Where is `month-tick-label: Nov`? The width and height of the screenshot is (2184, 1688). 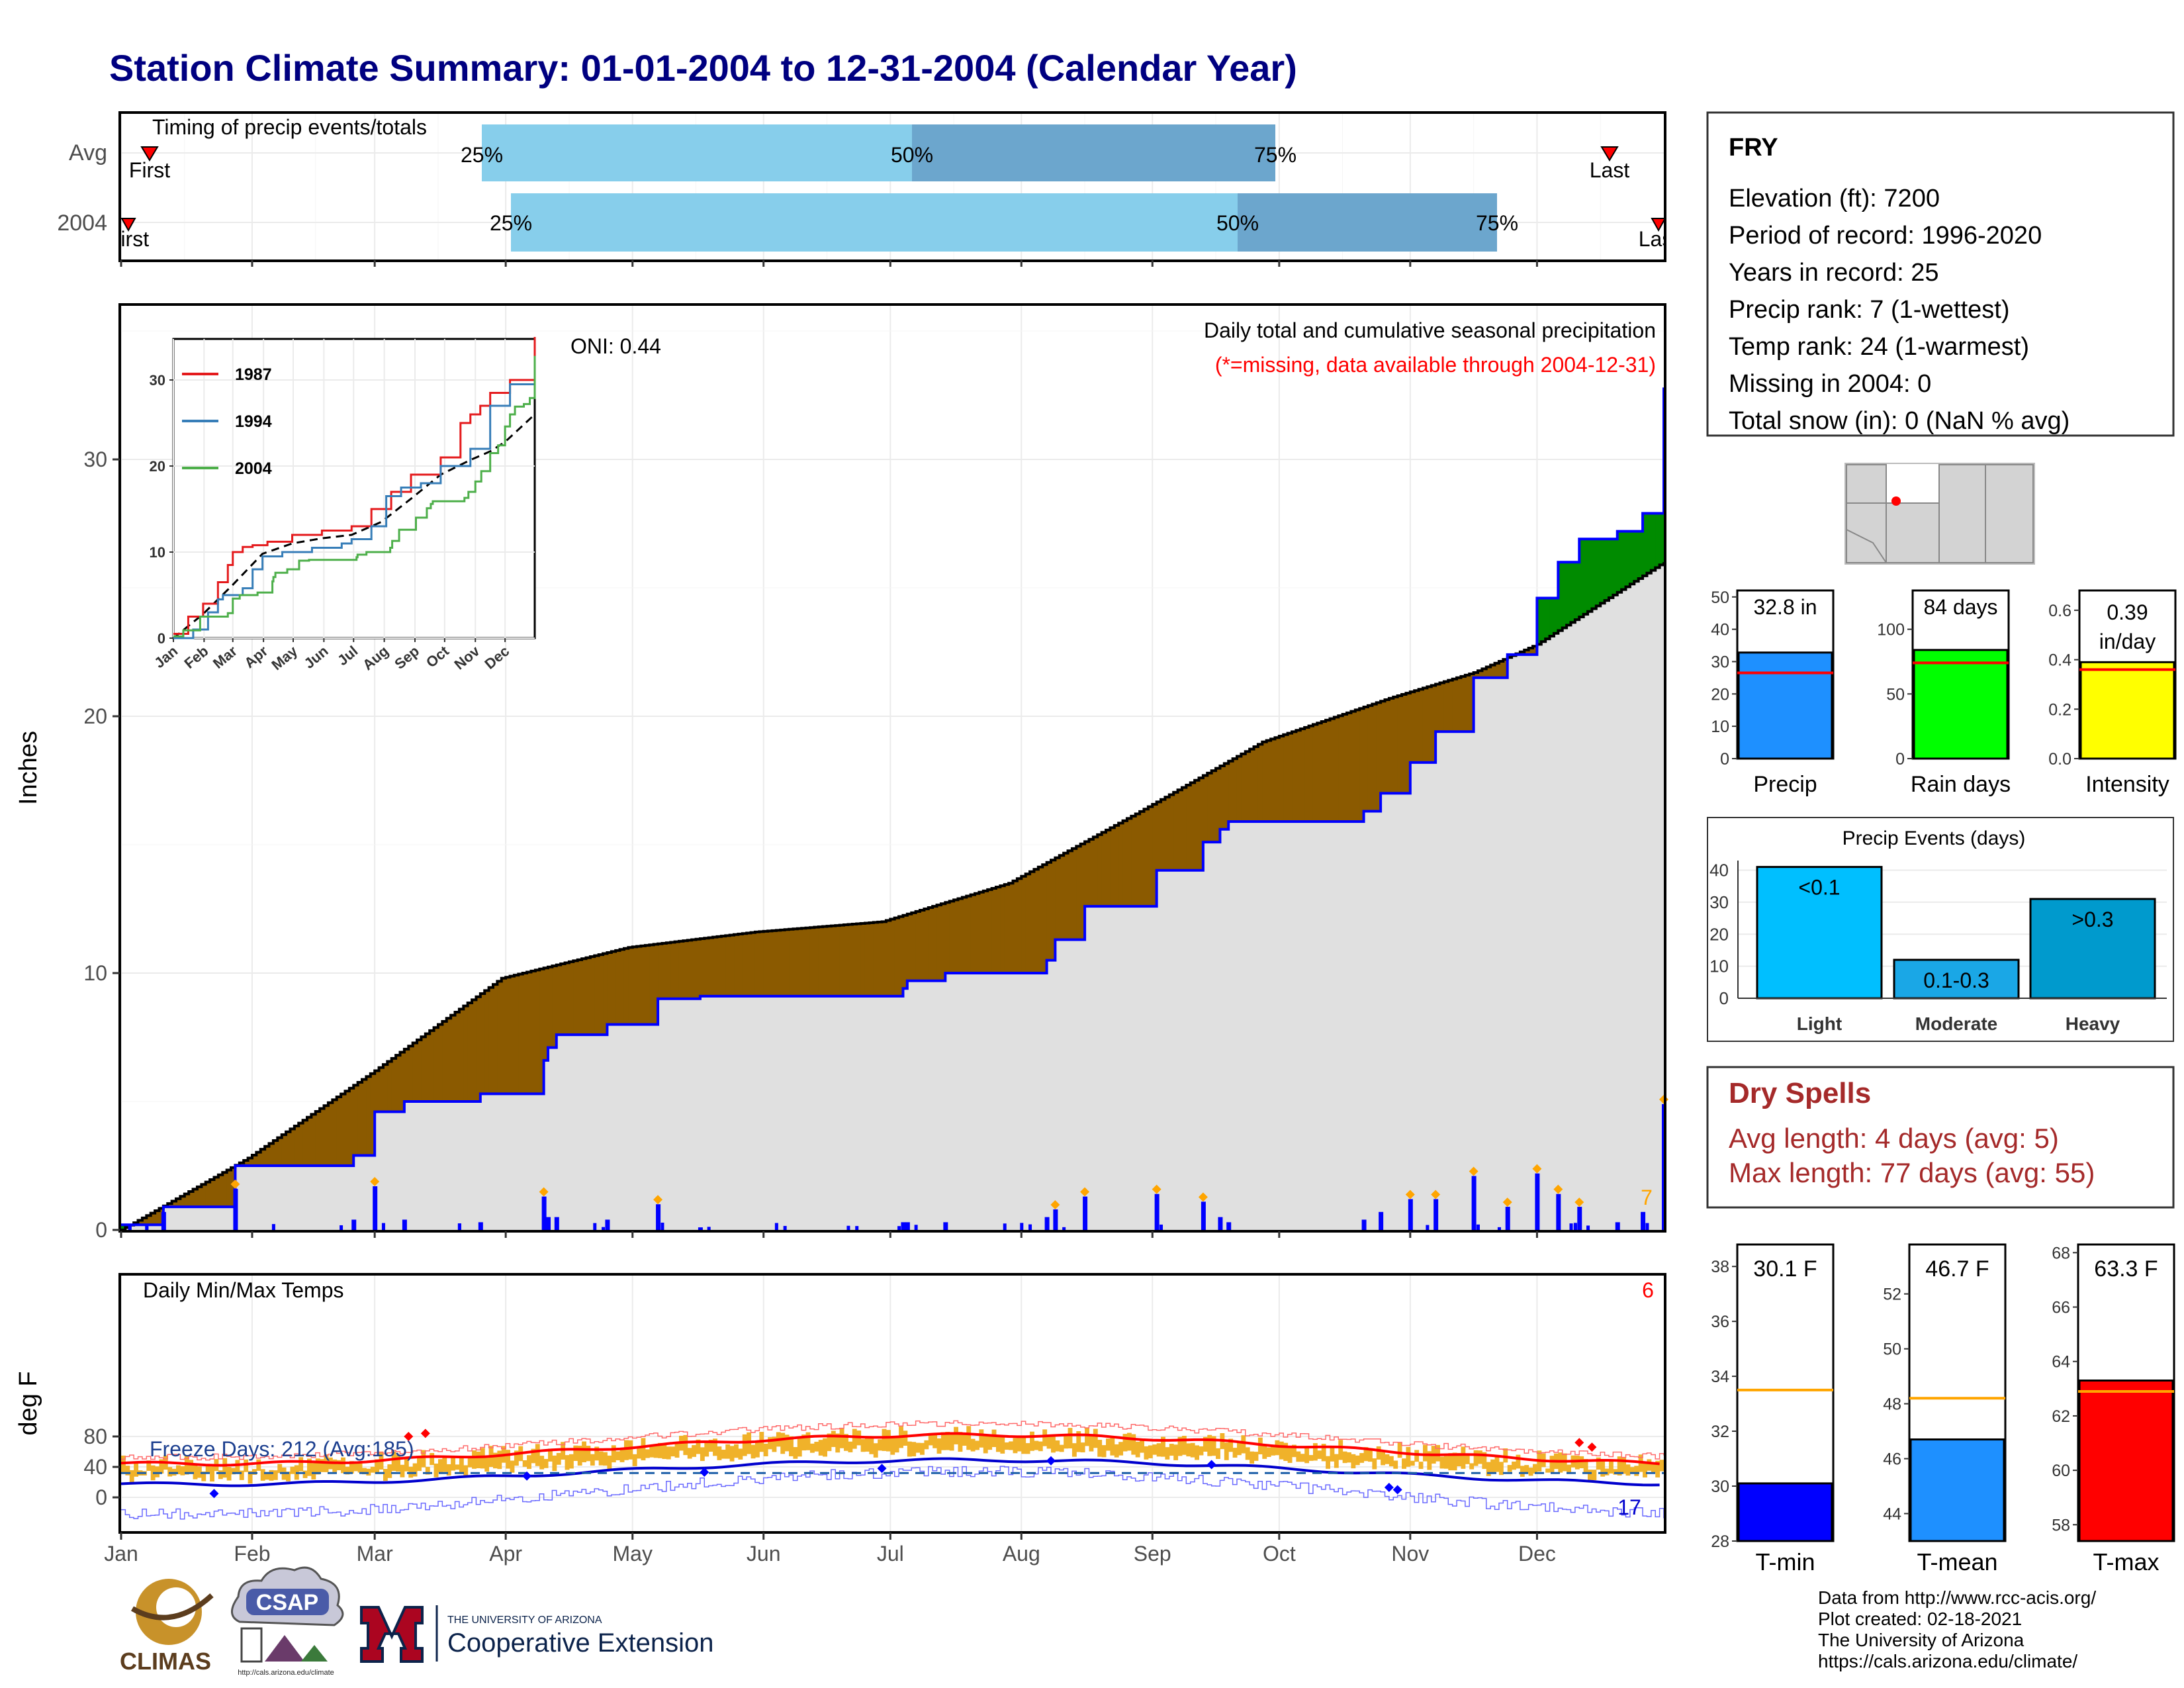 month-tick-label: Nov is located at coordinates (1410, 1554).